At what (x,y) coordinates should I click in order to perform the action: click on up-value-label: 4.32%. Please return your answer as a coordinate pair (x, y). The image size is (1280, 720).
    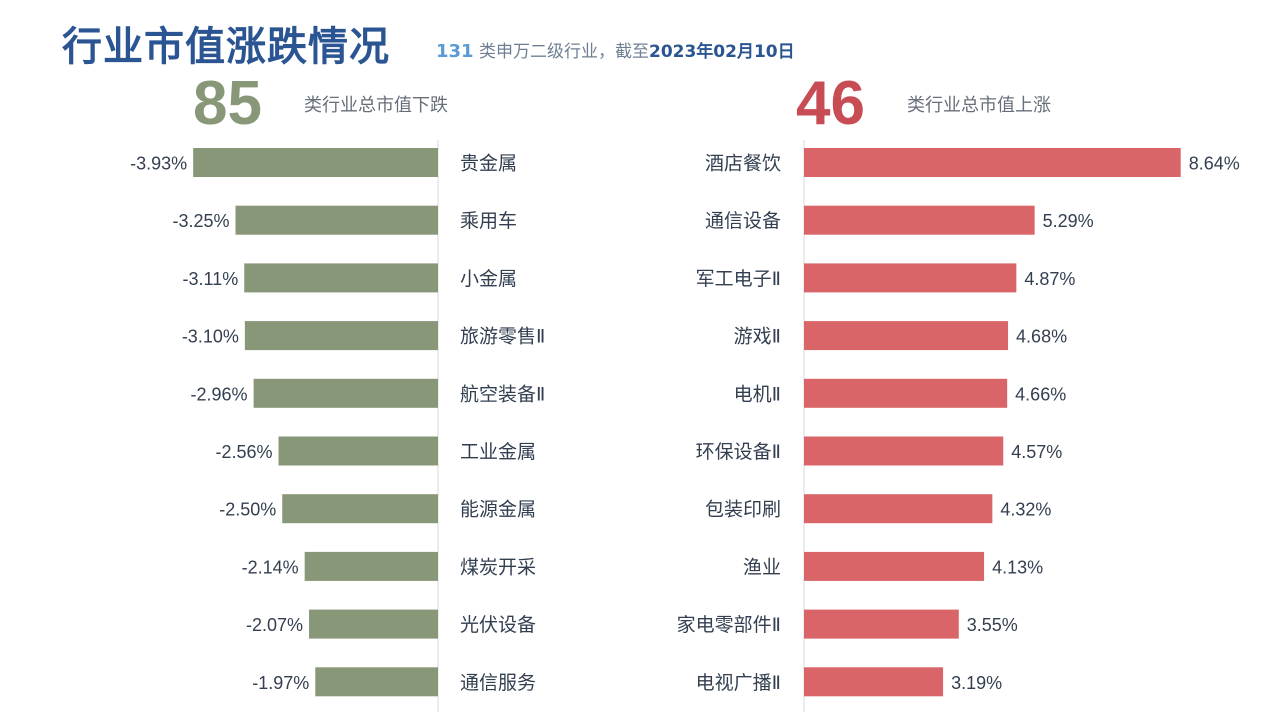
    Looking at the image, I should click on (1025, 510).